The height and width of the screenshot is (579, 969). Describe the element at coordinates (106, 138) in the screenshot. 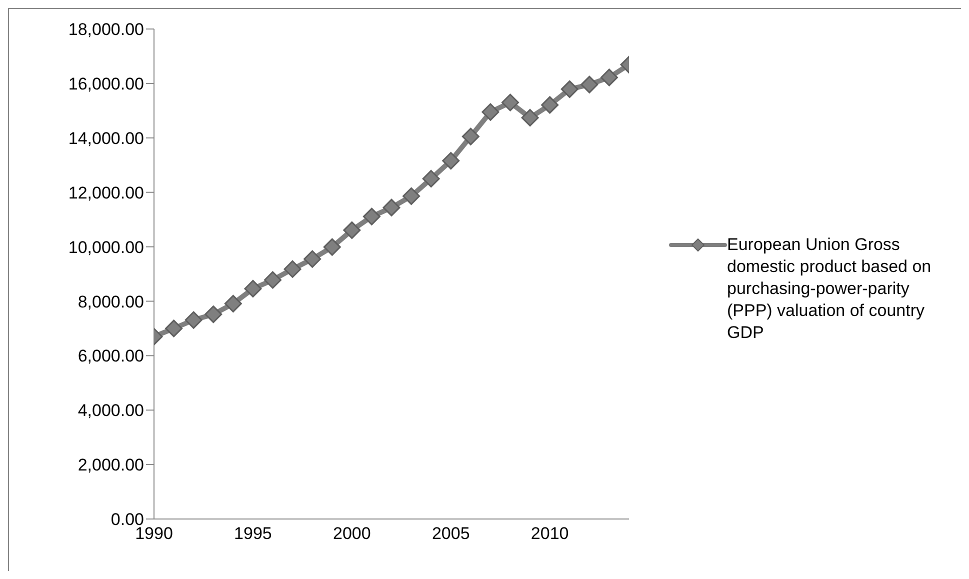

I see `y-tick-label: 14,000.00` at that location.